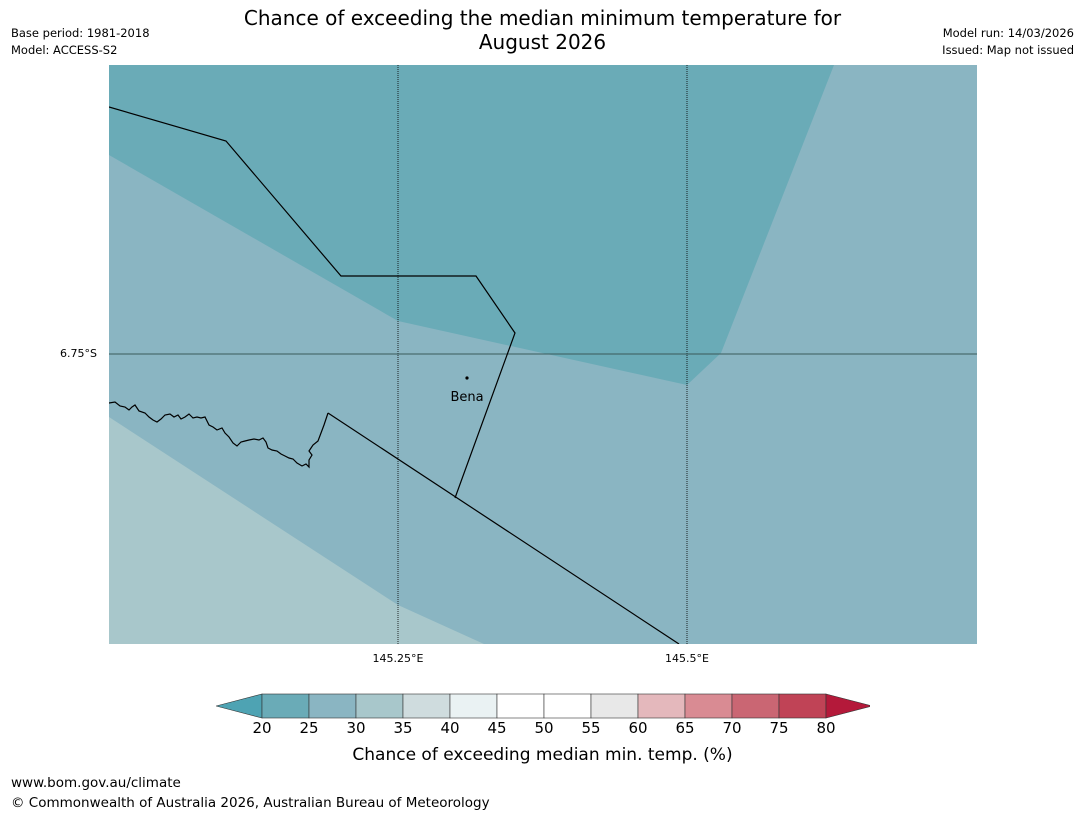 Image resolution: width=1085 pixels, height=816 pixels. Describe the element at coordinates (638, 728) in the screenshot. I see `colorbar-tick-60: 60` at that location.